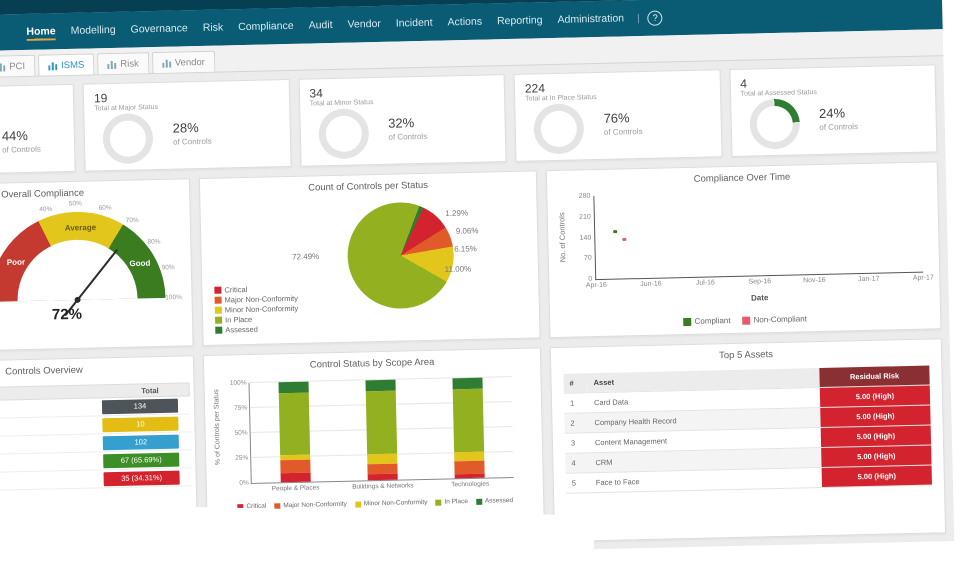 The image size is (960, 563). Describe the element at coordinates (575, 383) in the screenshot. I see `header-cell-: #` at that location.